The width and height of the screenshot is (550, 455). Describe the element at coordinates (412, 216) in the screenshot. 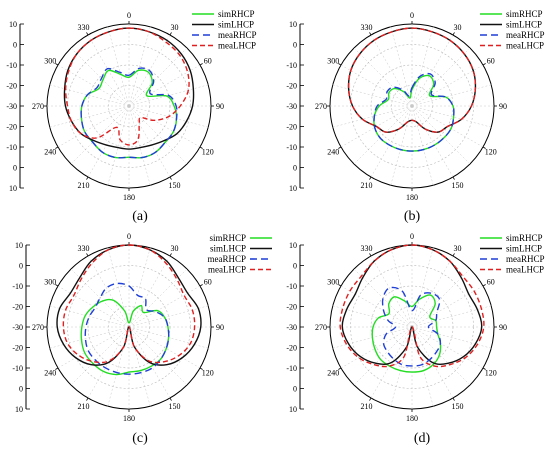

I see `panel-label: (b)` at that location.